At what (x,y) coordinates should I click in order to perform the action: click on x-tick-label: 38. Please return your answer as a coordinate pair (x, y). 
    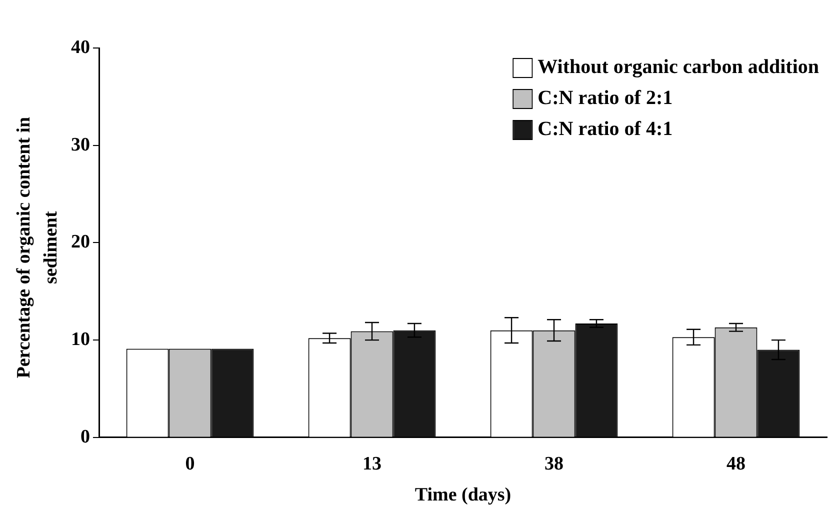
    Looking at the image, I should click on (554, 464).